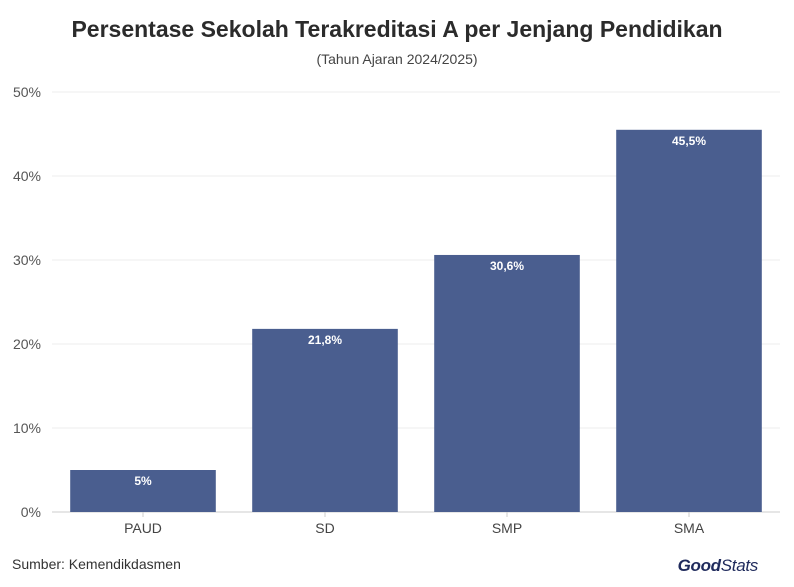  I want to click on logo-text-bold: Good, so click(699, 565).